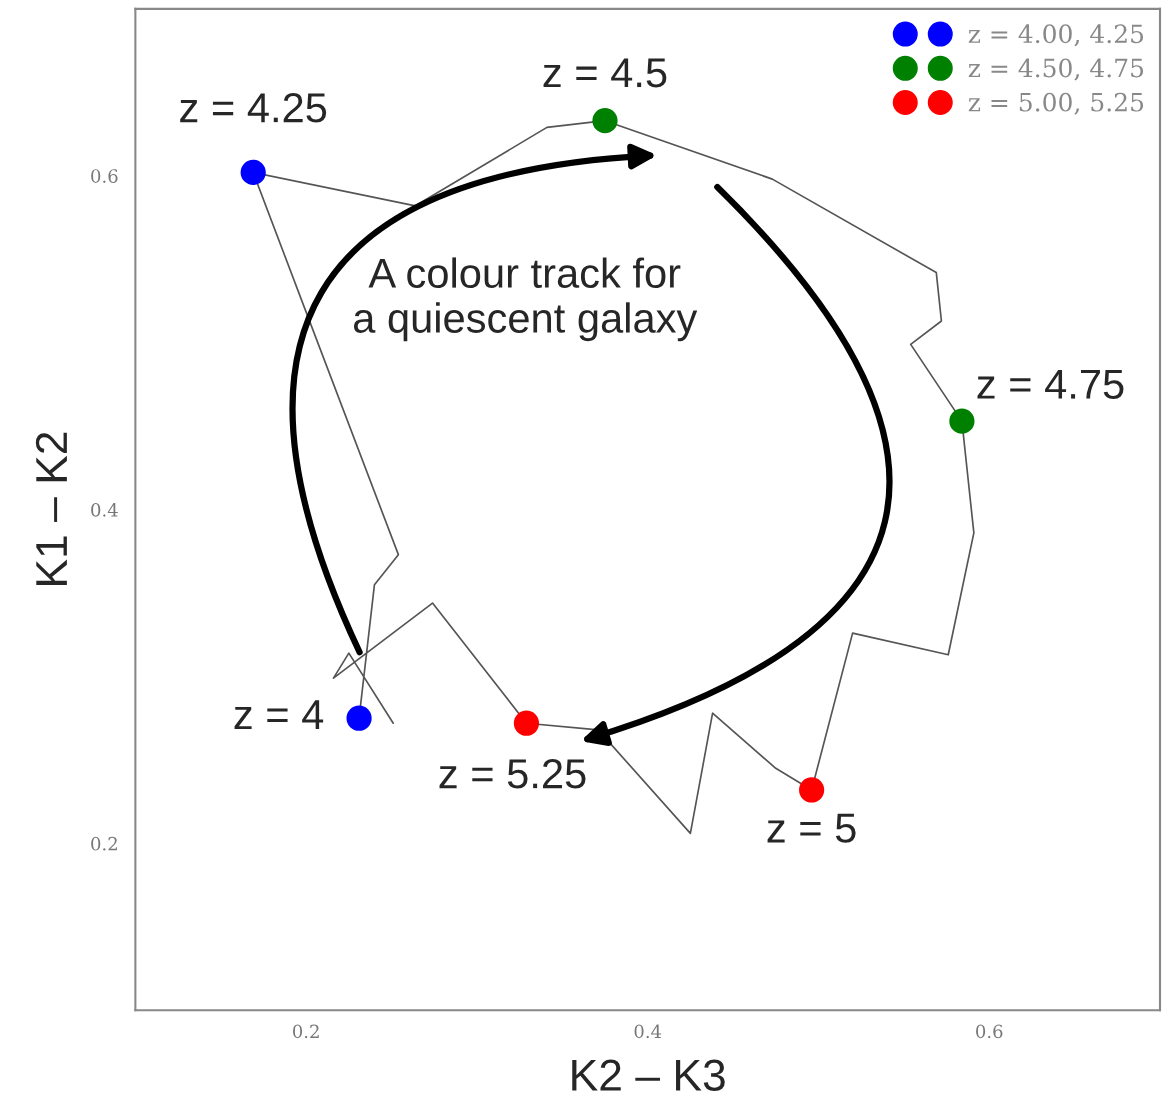  I want to click on legend-label: z = 5.00, 5.25, so click(1056, 103).